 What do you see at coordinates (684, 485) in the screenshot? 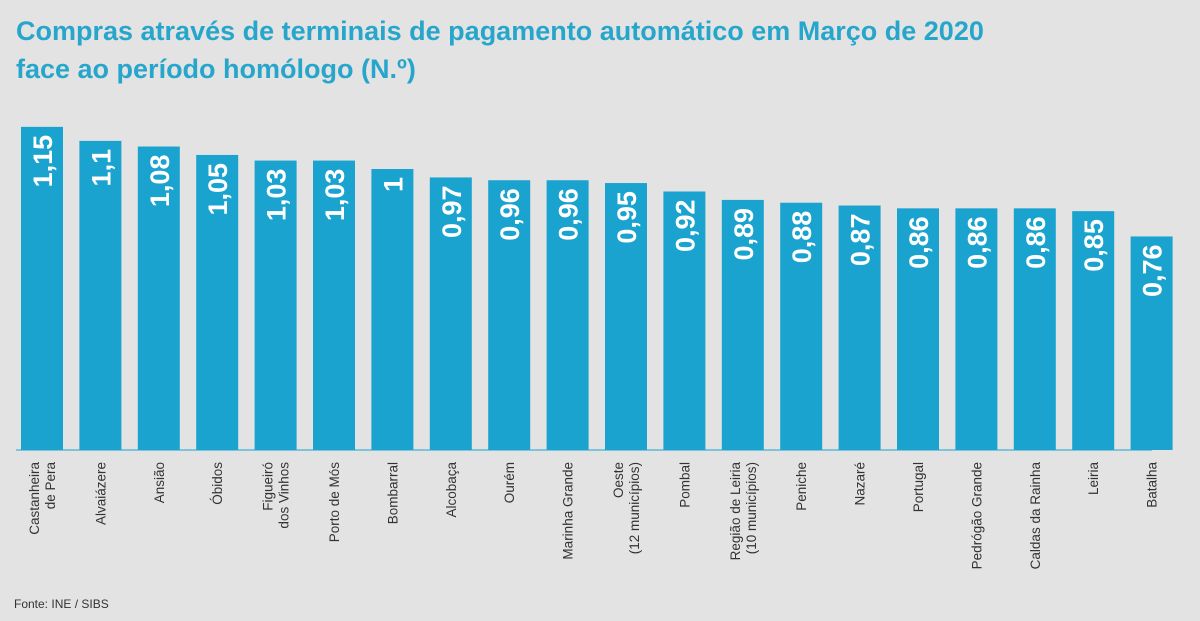
I see `category-tick-label: Pombal` at bounding box center [684, 485].